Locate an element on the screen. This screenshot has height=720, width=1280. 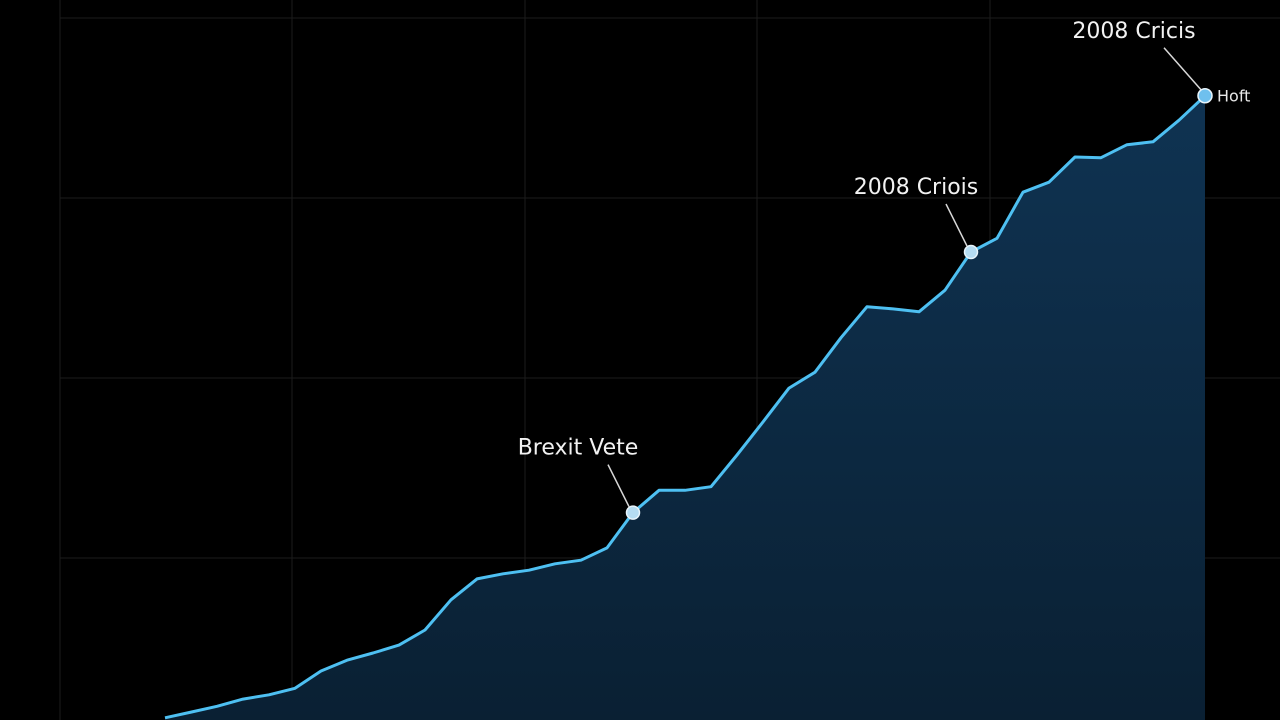
annotation: Brexit Vete is located at coordinates (578, 448).